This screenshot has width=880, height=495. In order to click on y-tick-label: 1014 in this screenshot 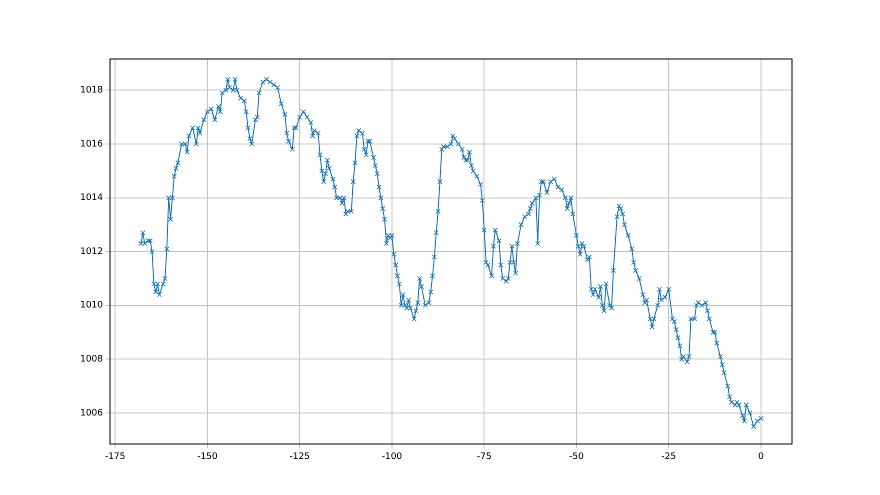, I will do `click(92, 198)`.